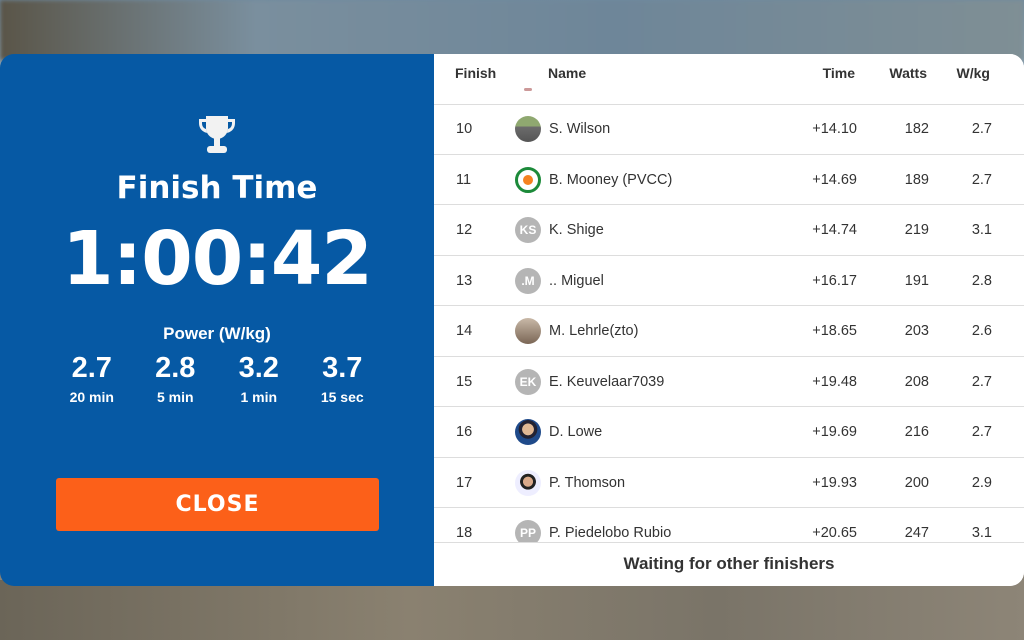 The image size is (1024, 640). What do you see at coordinates (342, 368) in the screenshot?
I see `power-value: 3.7` at bounding box center [342, 368].